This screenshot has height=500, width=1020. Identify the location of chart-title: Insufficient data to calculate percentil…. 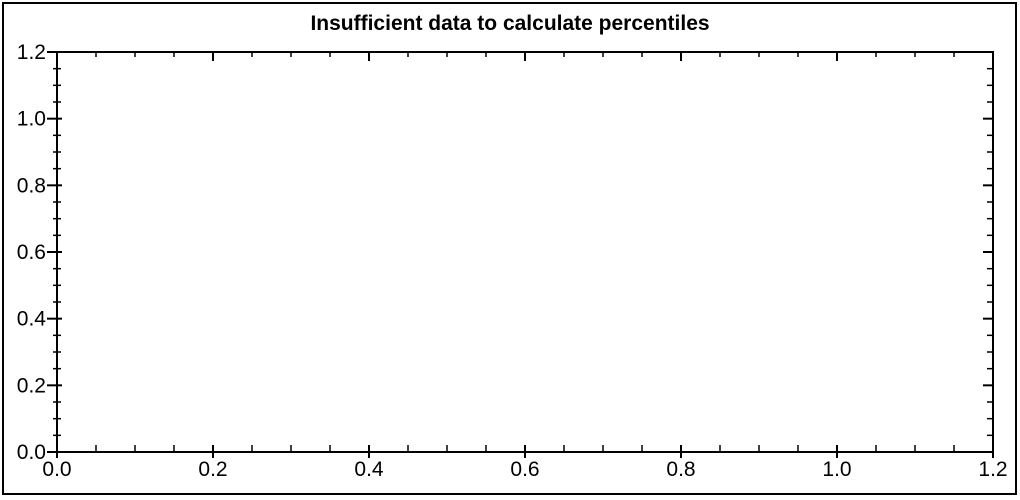
(510, 23).